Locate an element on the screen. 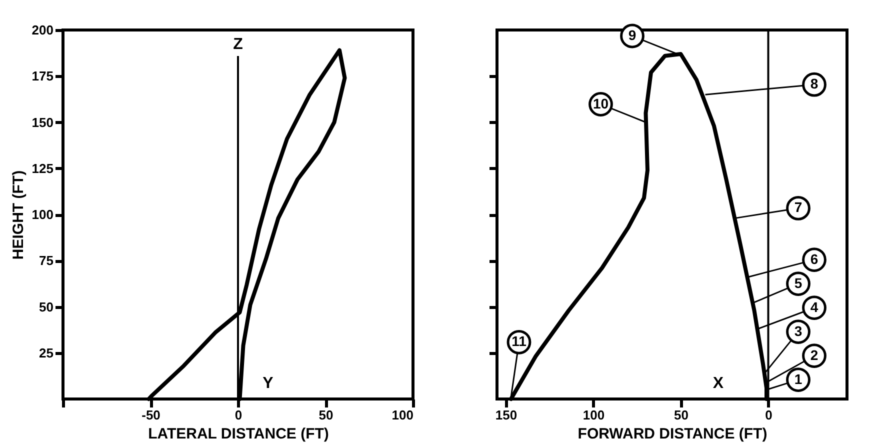 This screenshot has height=444, width=875. annotation: 6 is located at coordinates (814, 258).